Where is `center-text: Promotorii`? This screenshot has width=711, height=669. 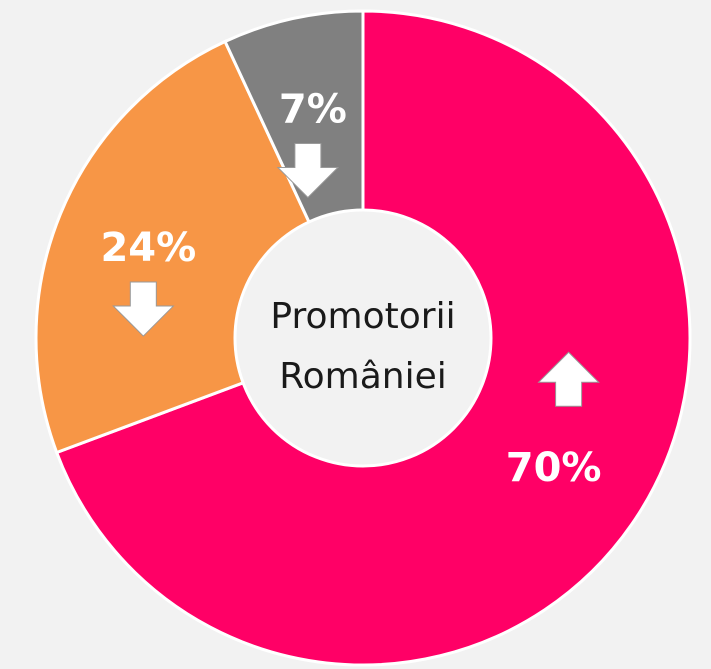
center-text: Promotorii is located at coordinates (362, 316).